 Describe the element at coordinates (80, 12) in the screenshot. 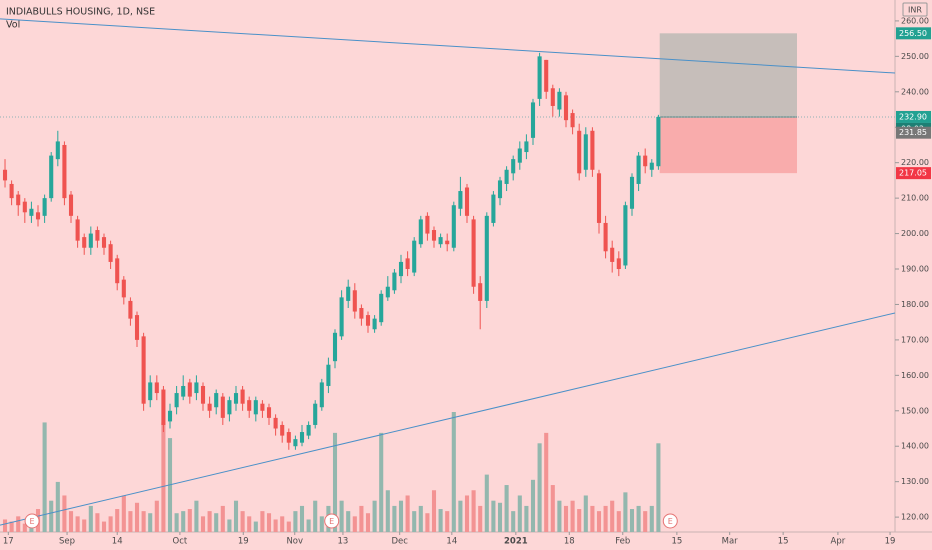

I see `chart-title: INDIABULLS HOUSING, 1D, NSE` at that location.